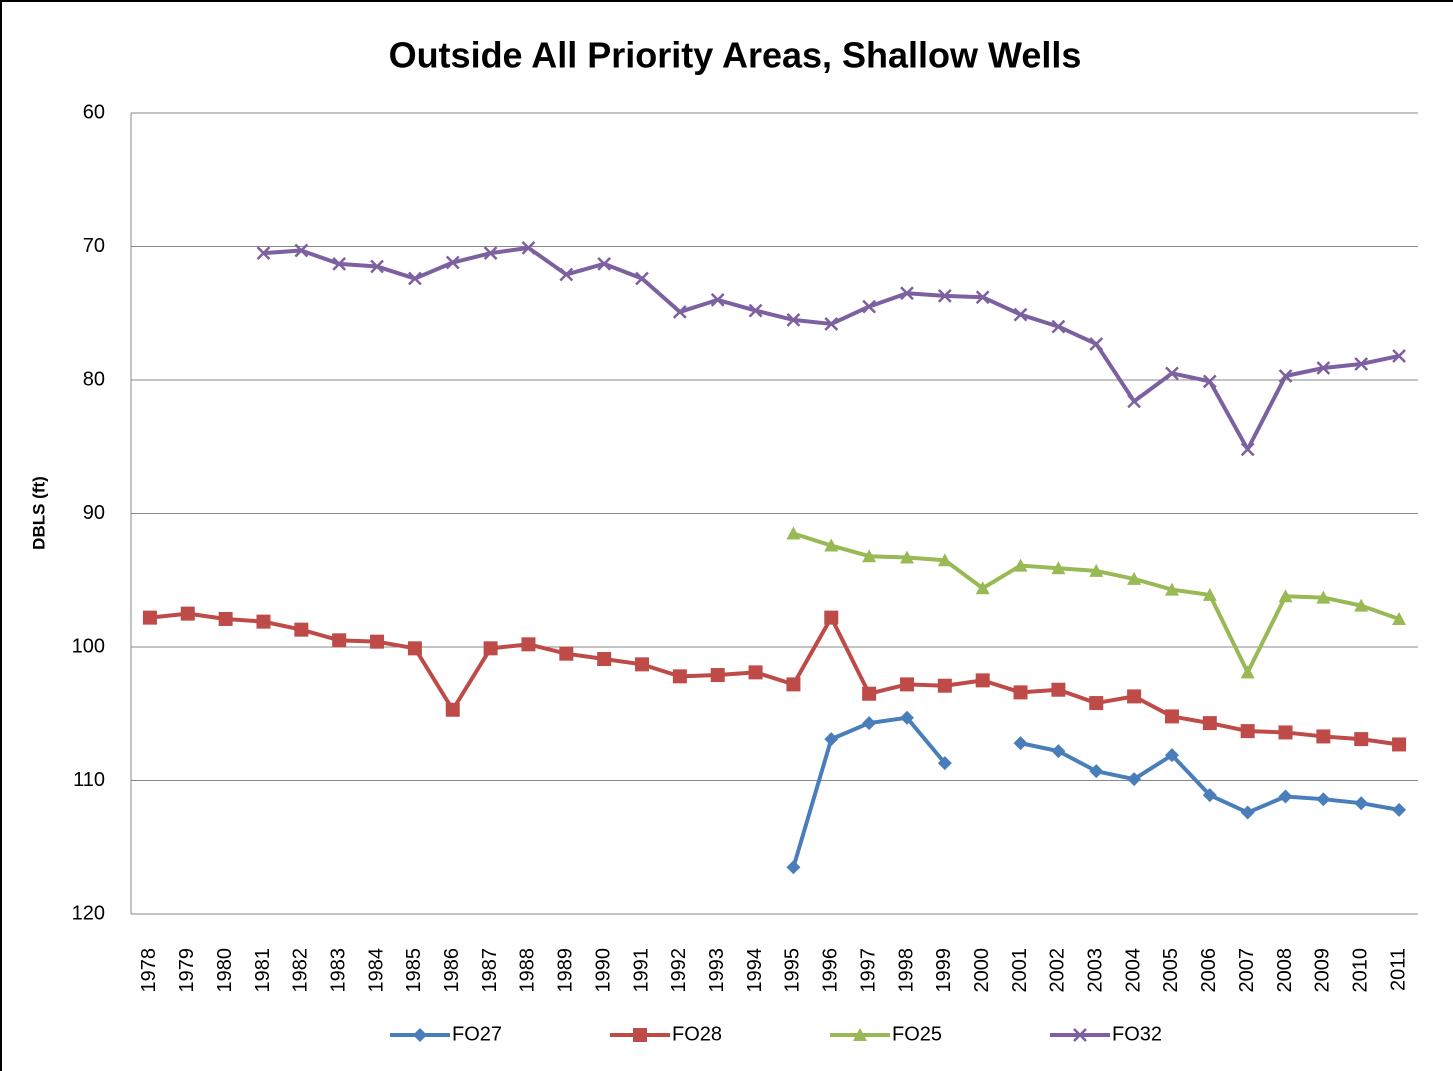 The width and height of the screenshot is (1453, 1071). Describe the element at coordinates (89, 780) in the screenshot. I see `y-tick-label: 110` at that location.